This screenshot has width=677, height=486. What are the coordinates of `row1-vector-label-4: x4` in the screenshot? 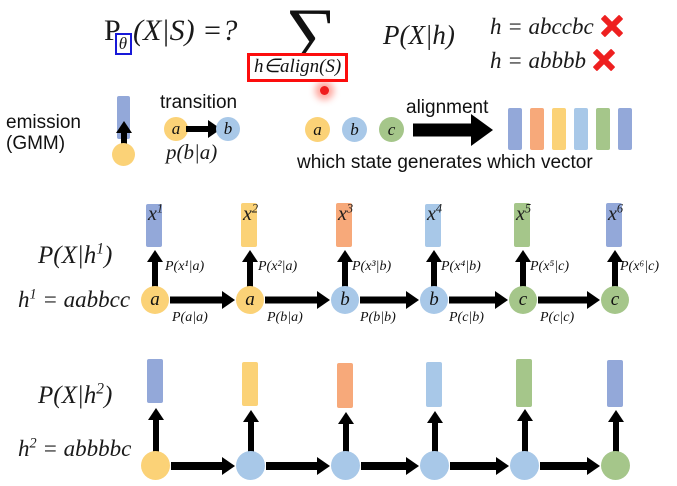 It's located at (434, 214).